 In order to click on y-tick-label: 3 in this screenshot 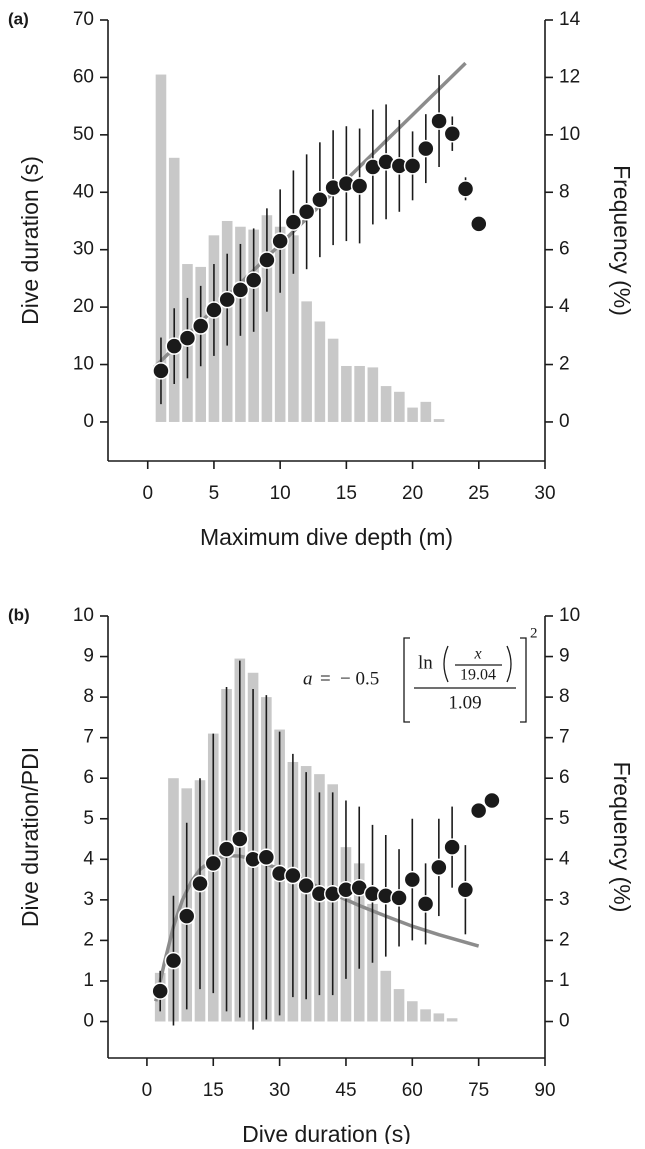, I will do `click(88, 899)`.